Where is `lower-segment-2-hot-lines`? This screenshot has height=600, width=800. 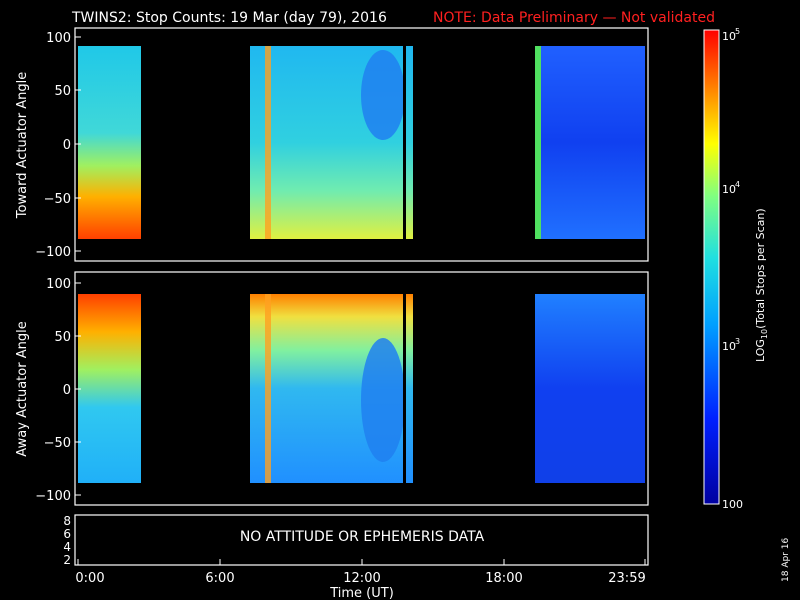 lower-segment-2-hot-lines is located at coordinates (268, 388).